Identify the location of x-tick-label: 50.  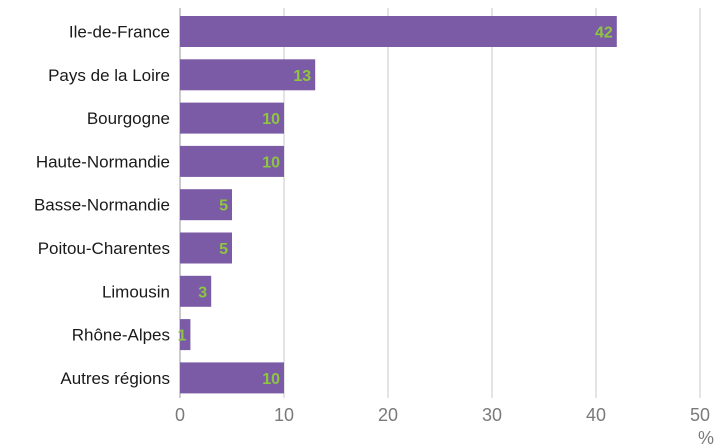
(700, 415).